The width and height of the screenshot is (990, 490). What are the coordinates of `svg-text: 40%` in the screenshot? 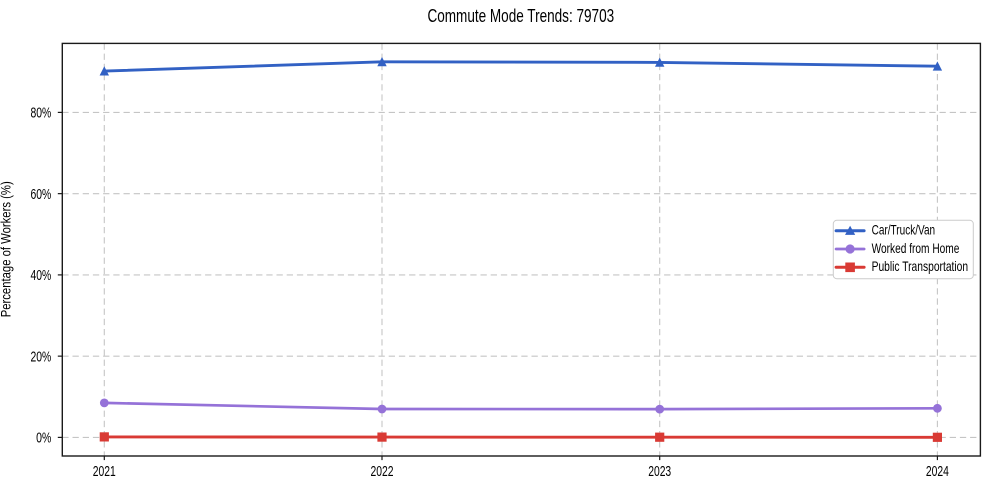 It's located at (41, 276).